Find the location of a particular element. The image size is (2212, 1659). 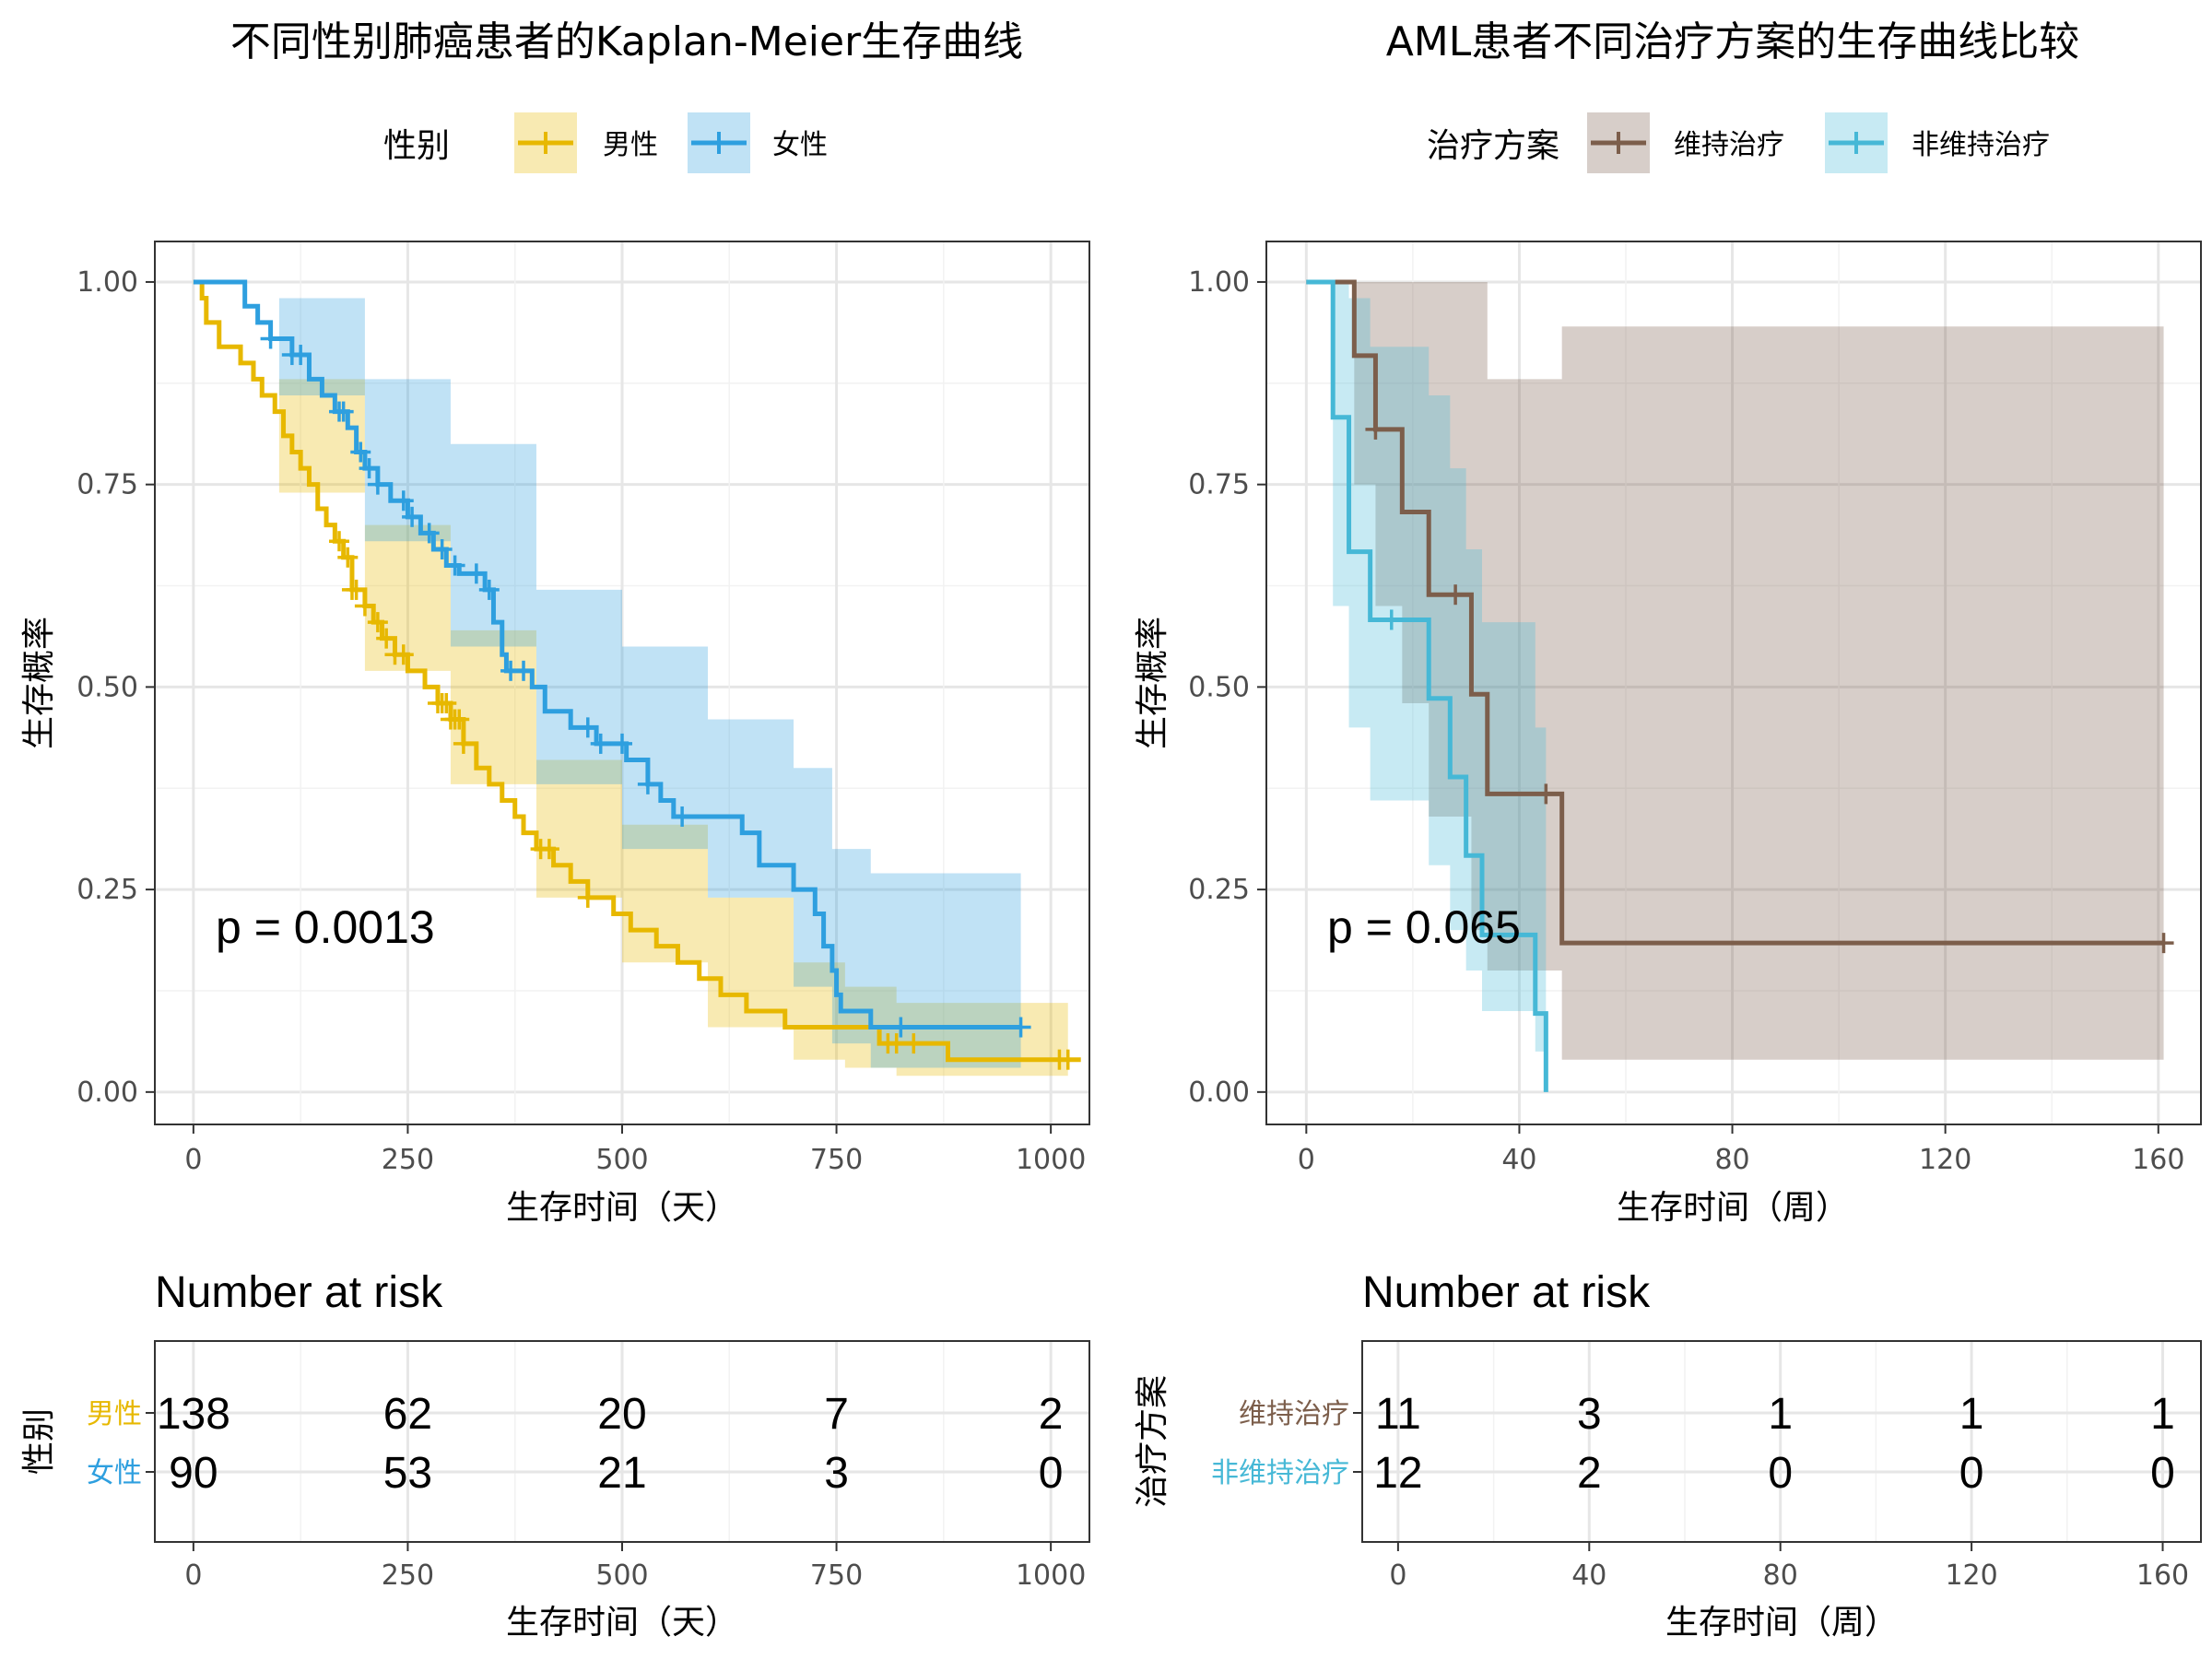

right-risk-grid is located at coordinates (1781, 1441).